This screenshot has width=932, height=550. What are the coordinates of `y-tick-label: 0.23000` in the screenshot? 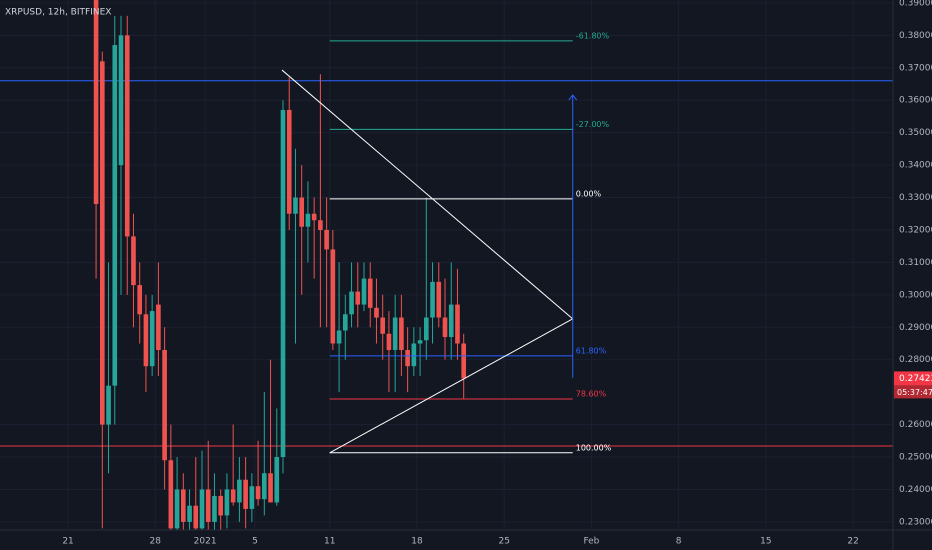 It's located at (915, 522).